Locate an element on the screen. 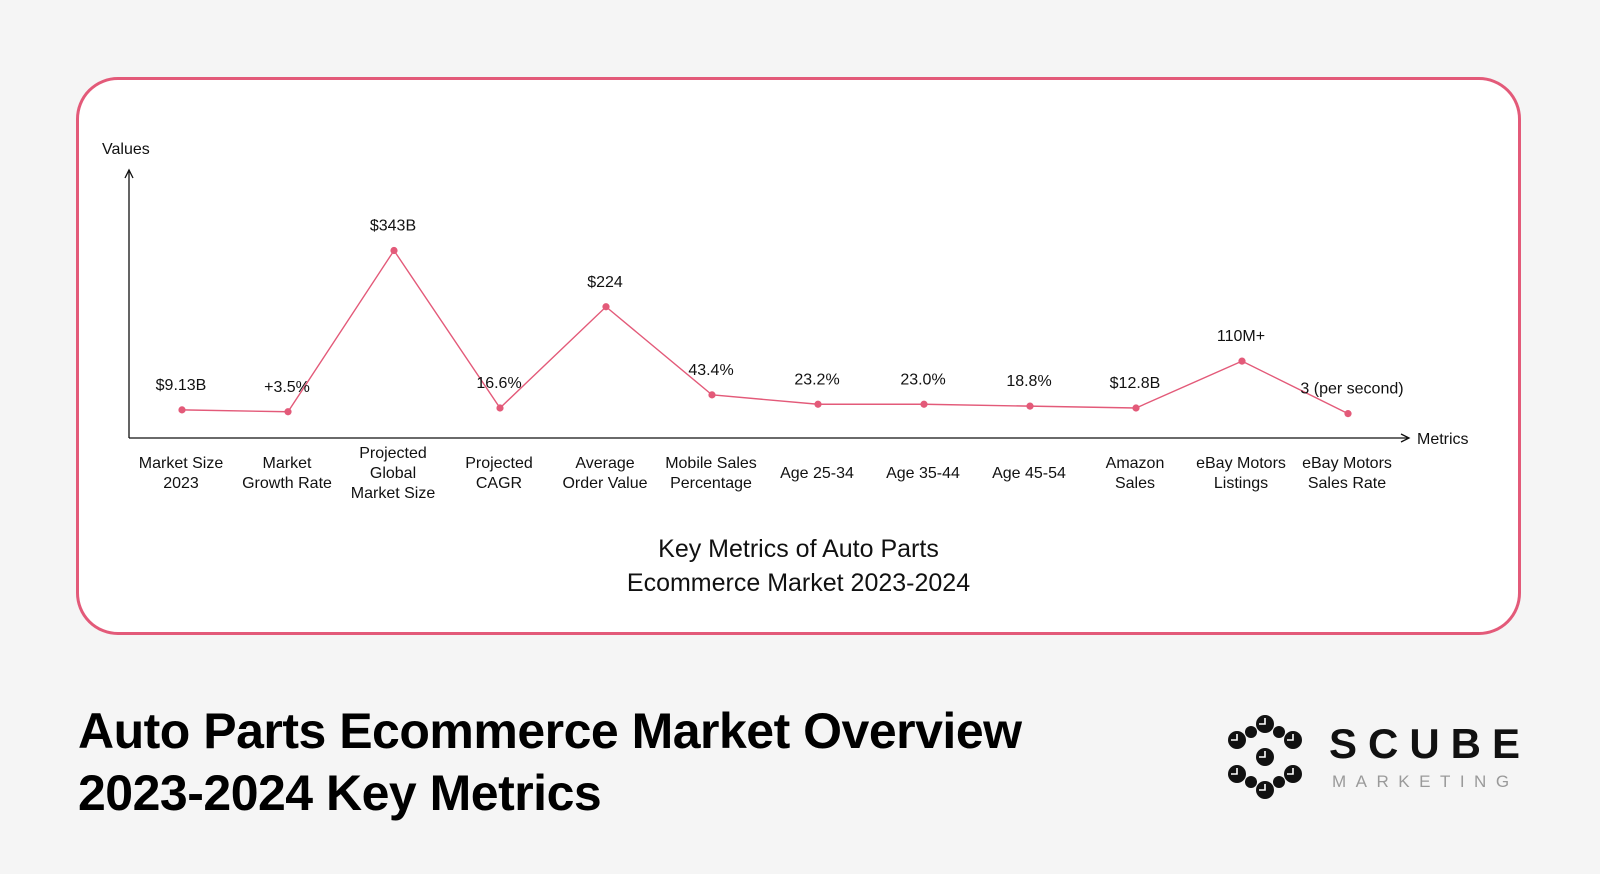  logo-subtitle: MARKETING is located at coordinates (1425, 781).